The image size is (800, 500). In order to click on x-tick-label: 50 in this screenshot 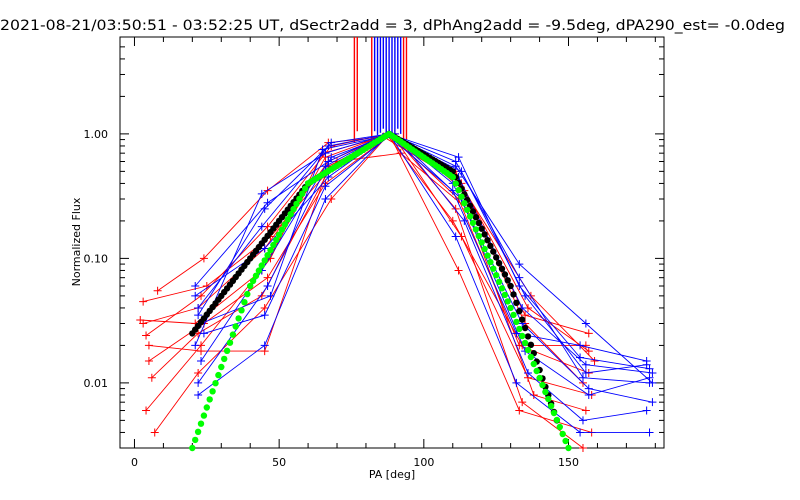, I will do `click(279, 462)`.